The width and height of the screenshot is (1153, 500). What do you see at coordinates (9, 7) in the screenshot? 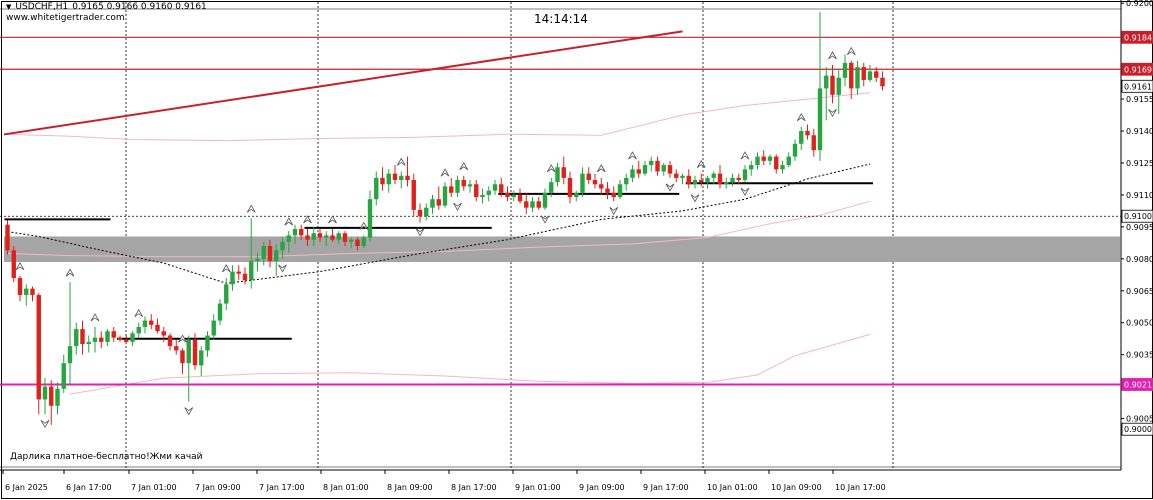
I see `symbol-menu-icon: ▼` at bounding box center [9, 7].